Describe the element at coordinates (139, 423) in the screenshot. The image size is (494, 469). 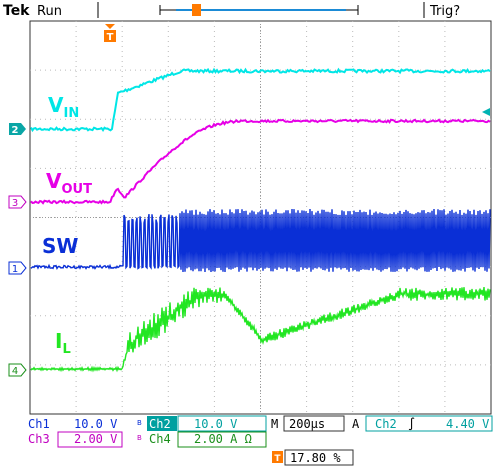
I see `bandwidth-limit-icon: B` at that location.